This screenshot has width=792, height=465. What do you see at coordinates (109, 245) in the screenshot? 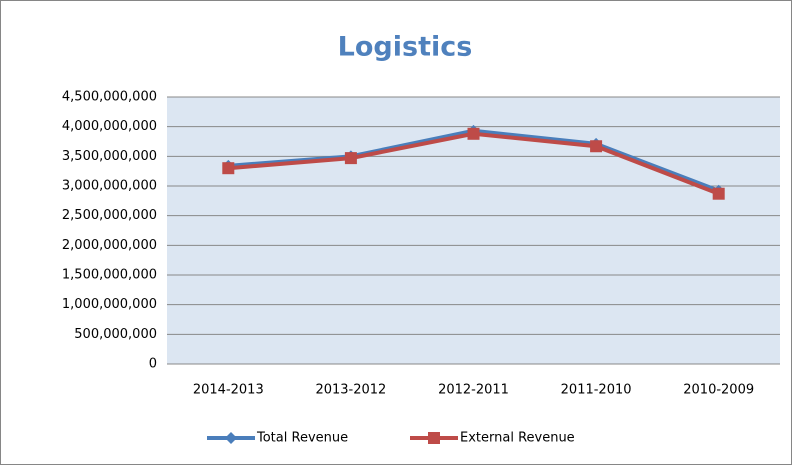
I see `y-tick-label: 2,000,000,000` at bounding box center [109, 245].